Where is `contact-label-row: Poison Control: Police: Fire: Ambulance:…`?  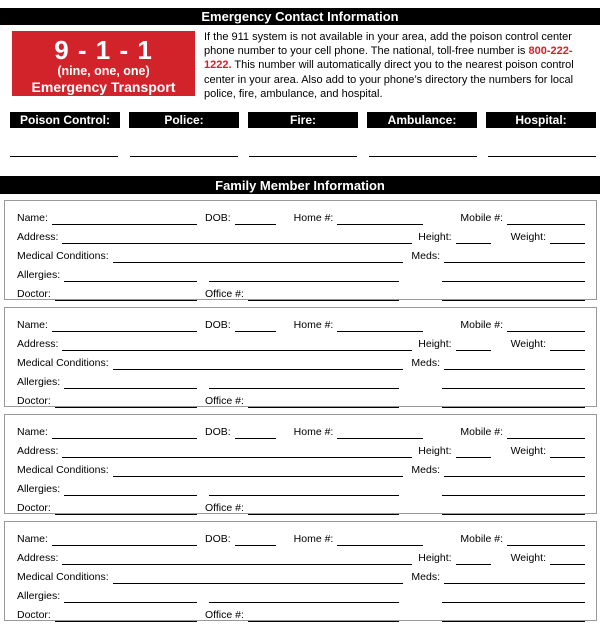
contact-label-row: Poison Control: Police: Fire: Ambulance:… is located at coordinates (303, 120).